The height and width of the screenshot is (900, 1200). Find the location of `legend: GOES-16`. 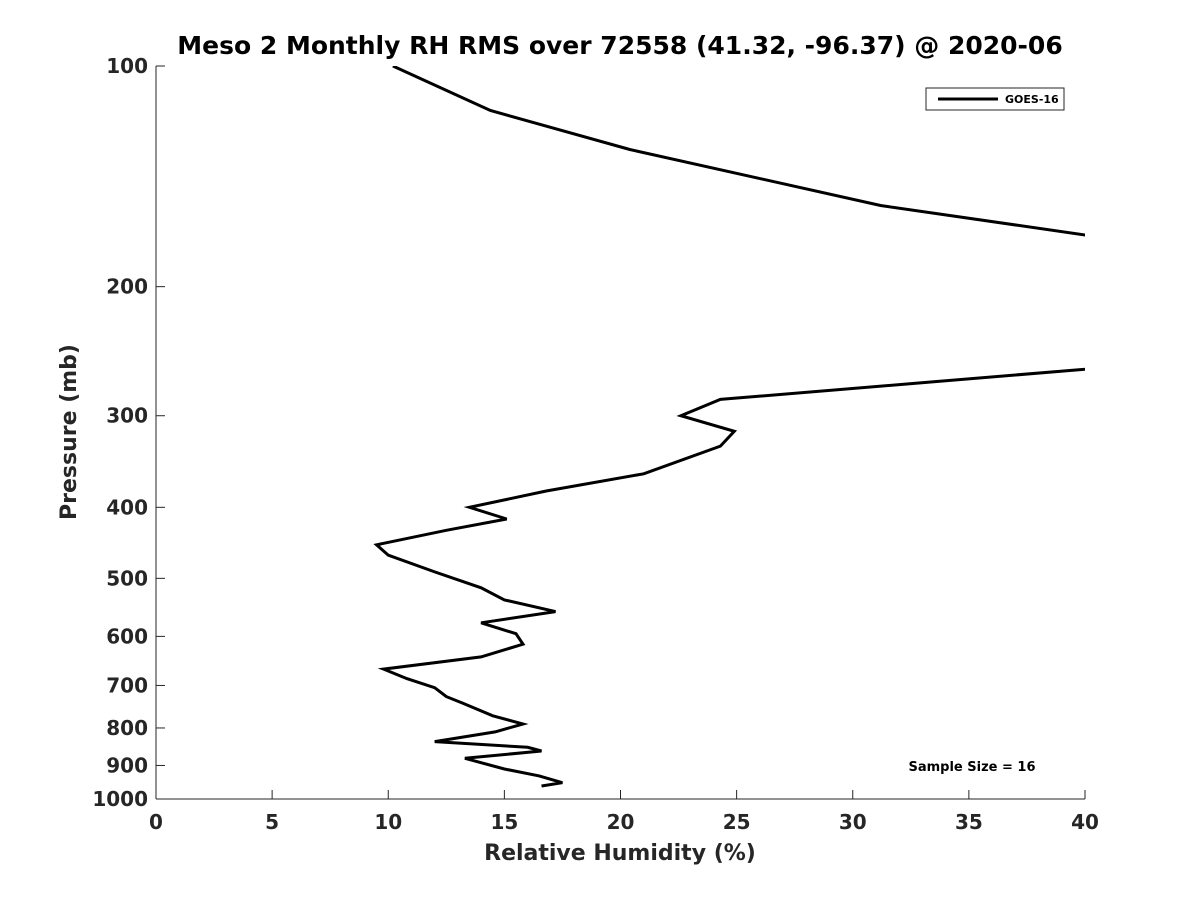

legend: GOES-16 is located at coordinates (995, 99).